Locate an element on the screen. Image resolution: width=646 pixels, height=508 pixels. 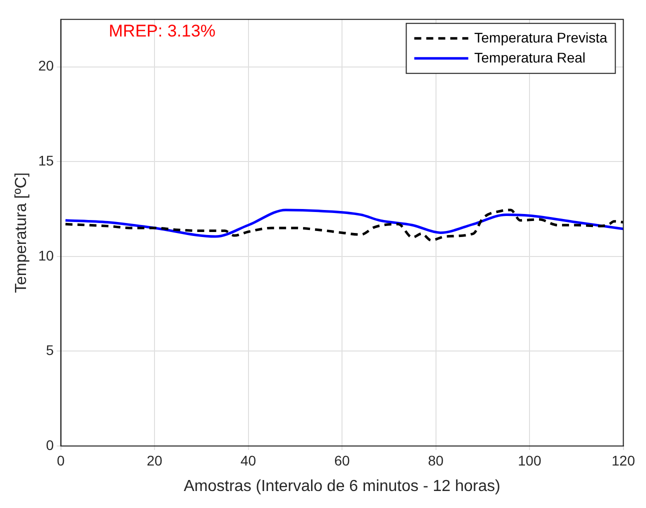
x-tick-label: 40 is located at coordinates (248, 460).